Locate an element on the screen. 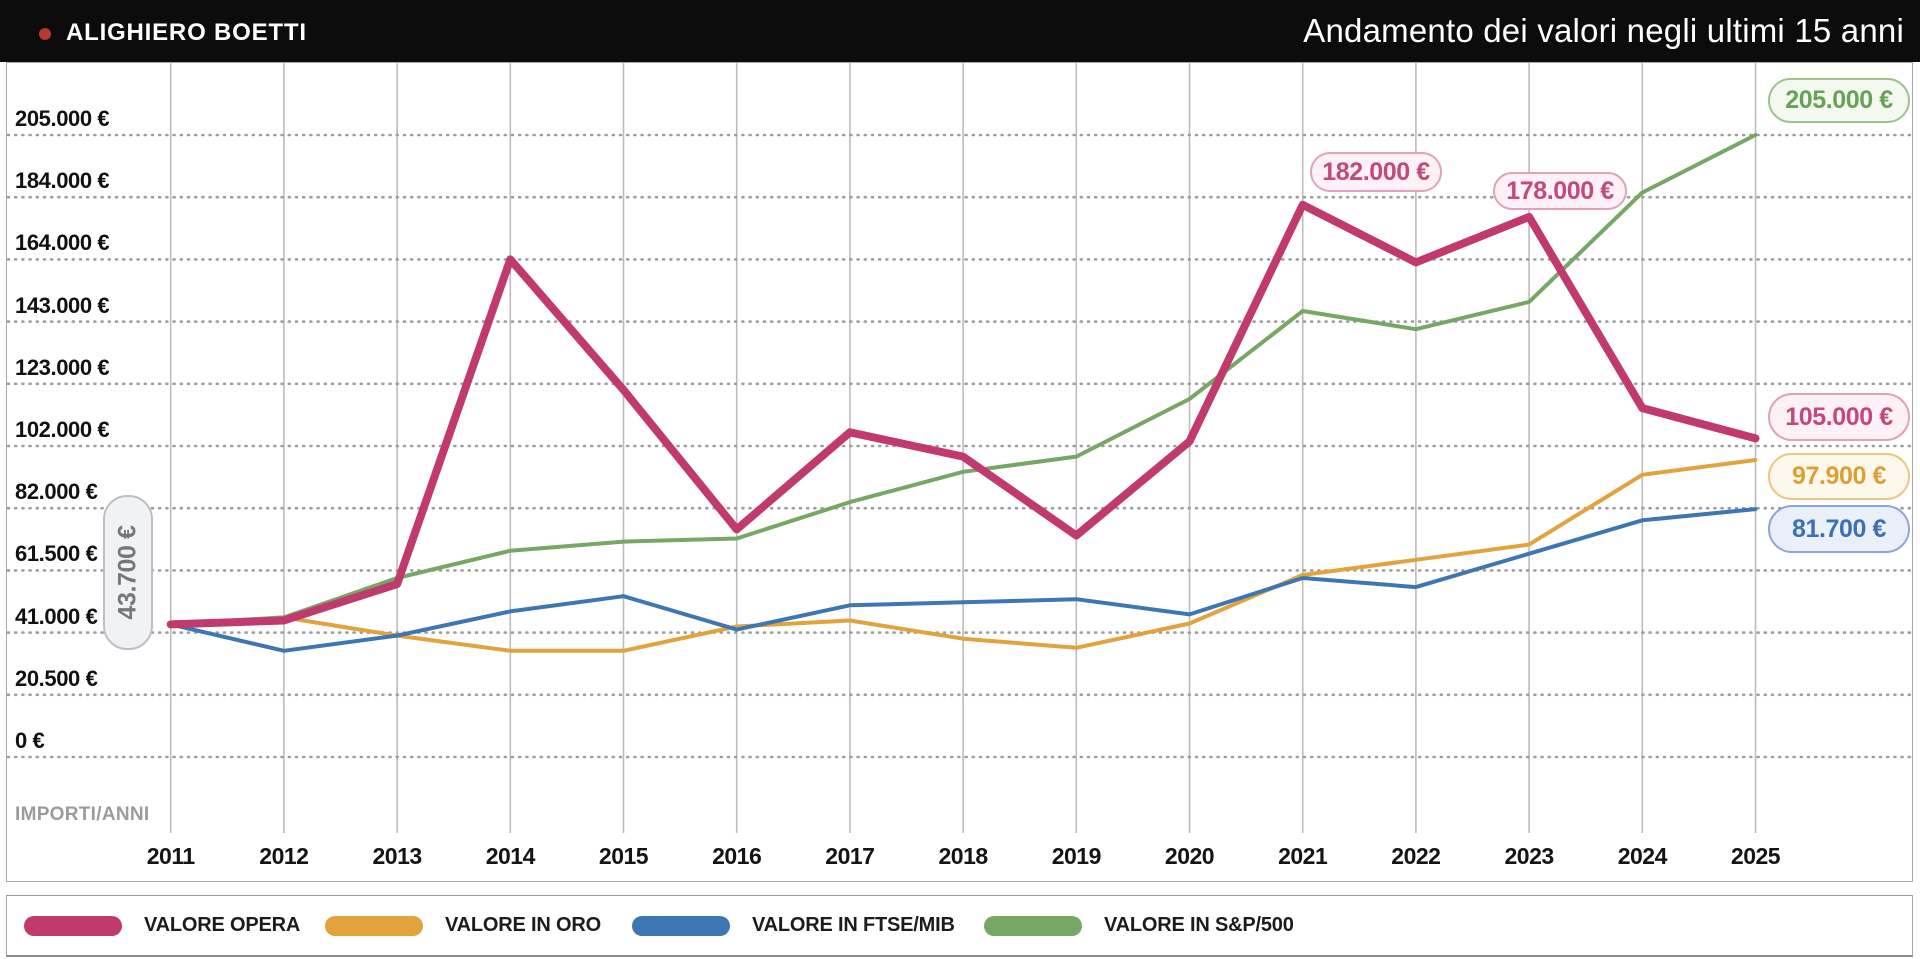 Image resolution: width=1920 pixels, height=959 pixels. callout-value: 105.000 € is located at coordinates (1839, 416).